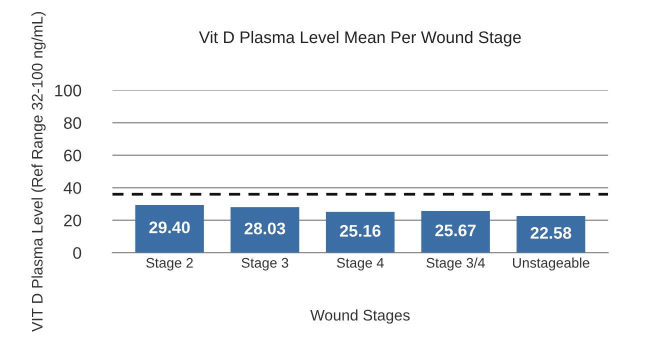 This screenshot has height=361, width=661. I want to click on data-label: 22.58, so click(551, 233).